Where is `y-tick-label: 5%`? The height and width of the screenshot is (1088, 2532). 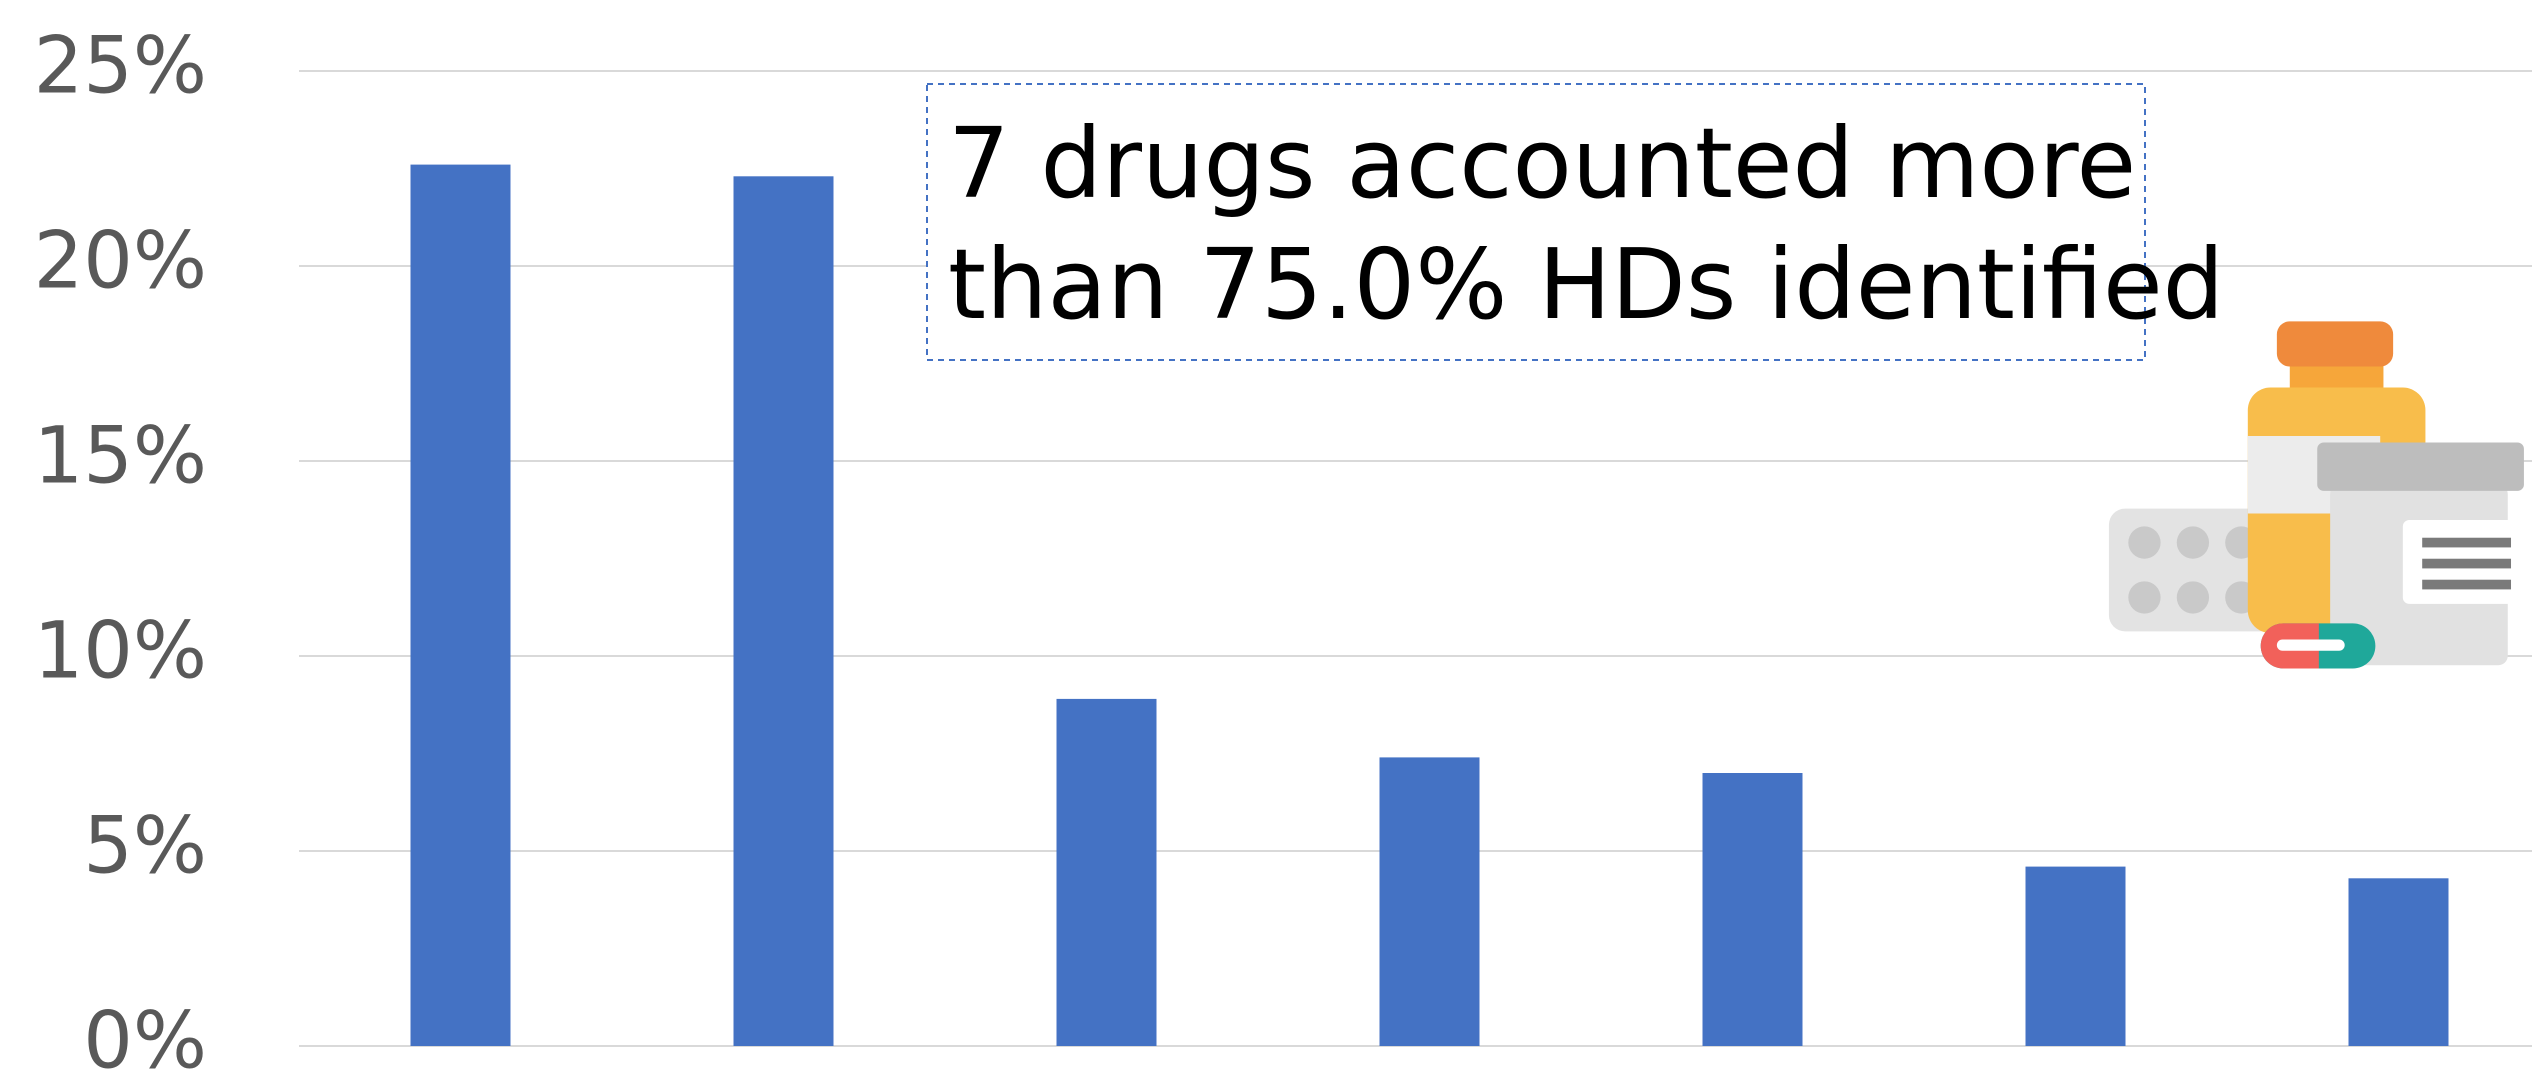
y-tick-label: 5% is located at coordinates (145, 846).